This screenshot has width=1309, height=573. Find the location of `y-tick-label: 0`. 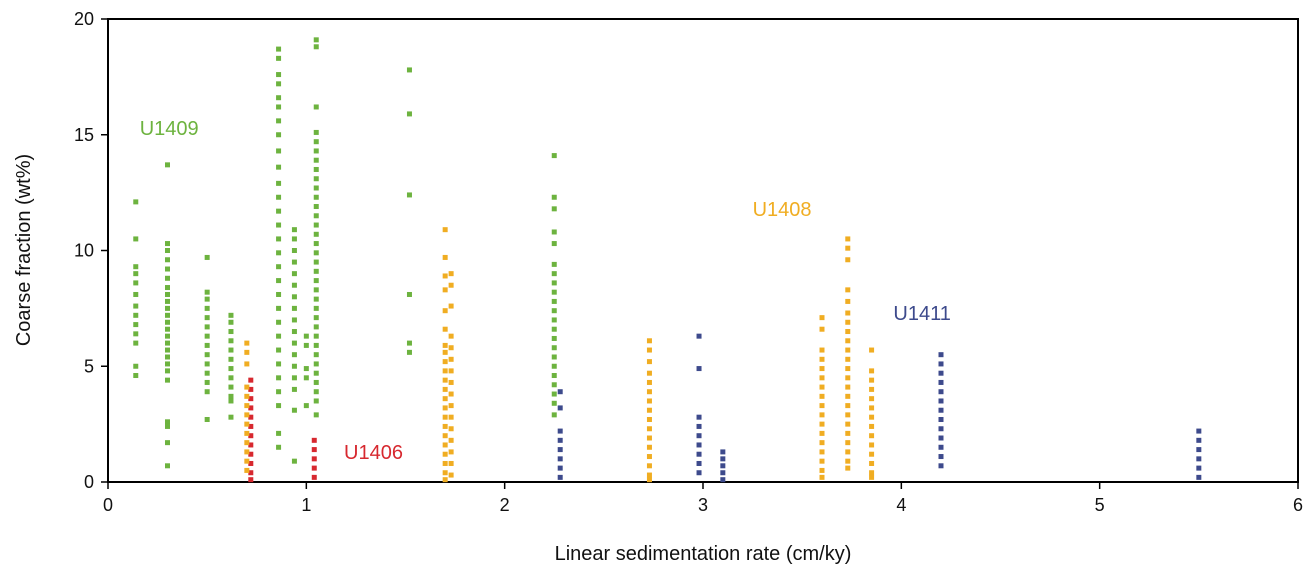

y-tick-label: 0 is located at coordinates (89, 482).